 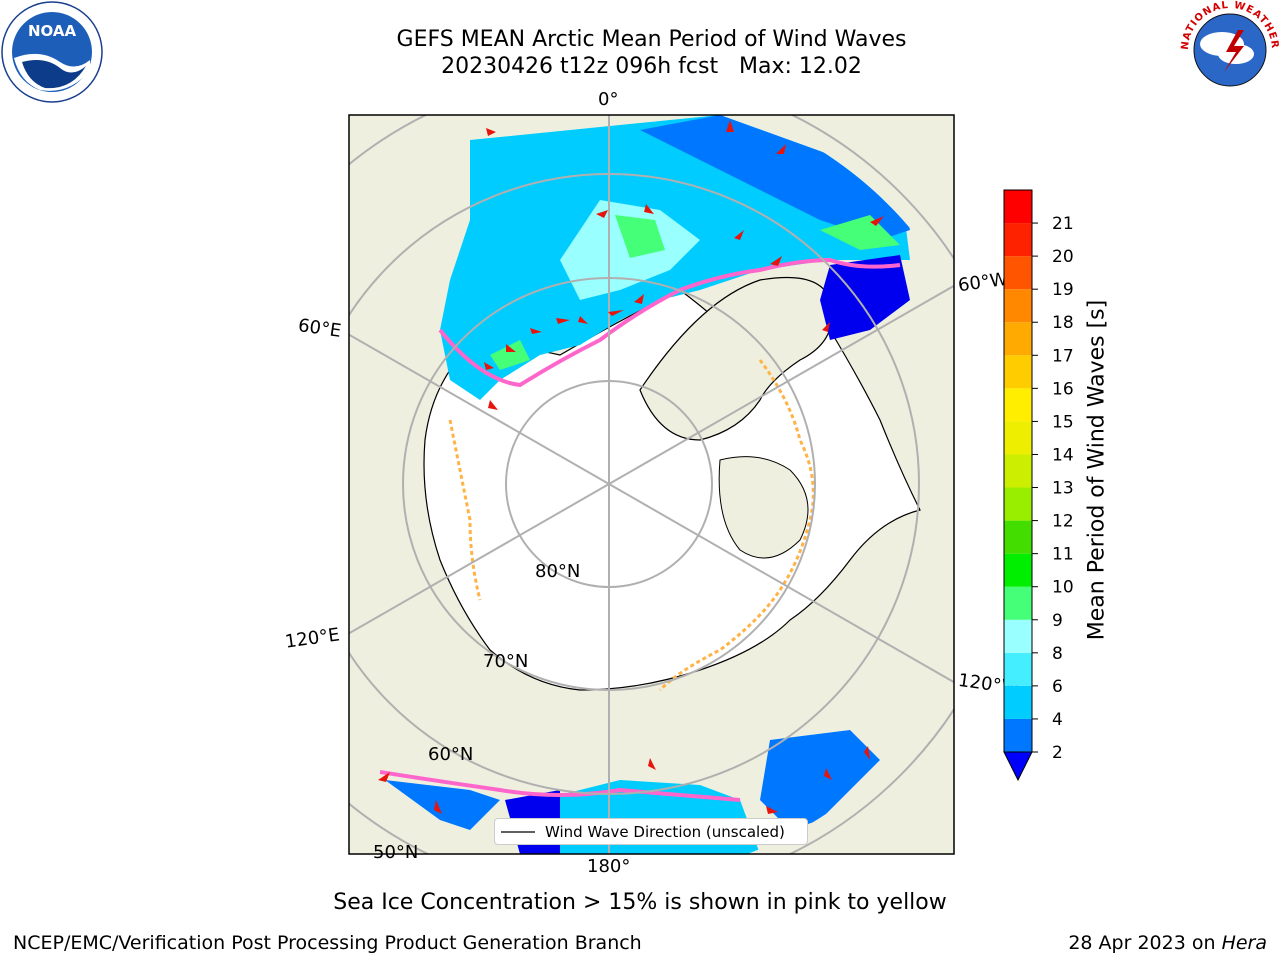 I want to click on footer-right: 28 Apr 2023 on Hera, so click(x=1167, y=943).